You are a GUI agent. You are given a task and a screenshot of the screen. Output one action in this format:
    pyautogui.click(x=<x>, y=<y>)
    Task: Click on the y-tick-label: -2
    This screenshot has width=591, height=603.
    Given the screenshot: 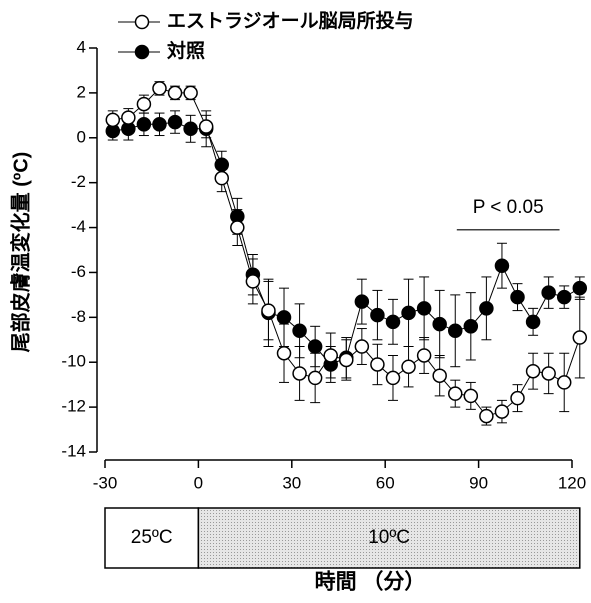 What is the action you would take?
    pyautogui.click(x=78, y=181)
    